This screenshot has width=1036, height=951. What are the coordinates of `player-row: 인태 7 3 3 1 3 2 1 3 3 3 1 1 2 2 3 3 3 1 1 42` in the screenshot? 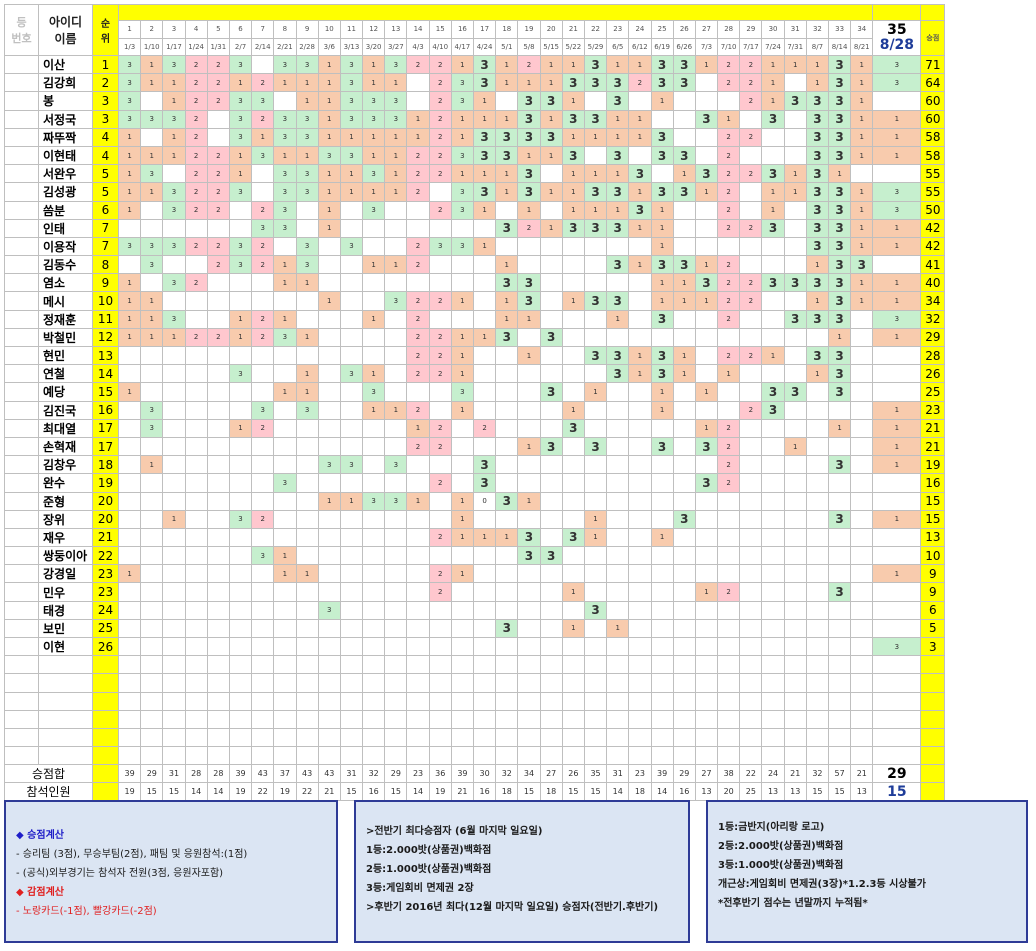 It's located at (475, 228).